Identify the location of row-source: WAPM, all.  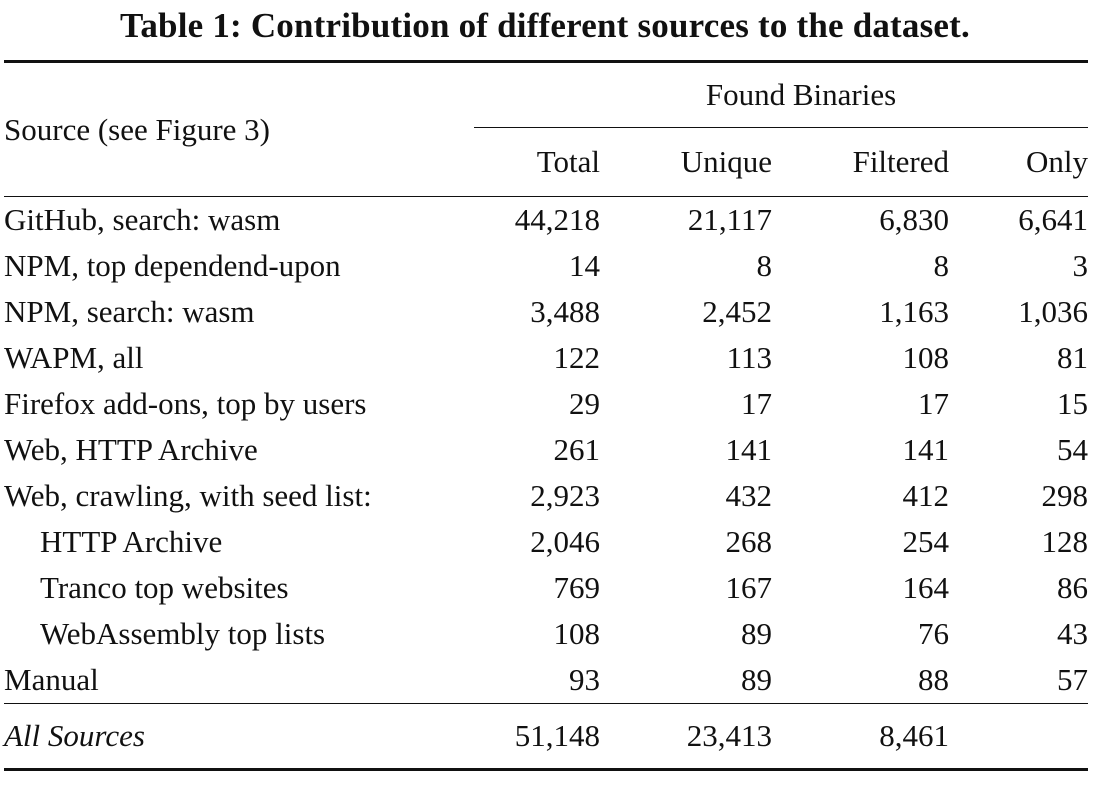
(74, 357).